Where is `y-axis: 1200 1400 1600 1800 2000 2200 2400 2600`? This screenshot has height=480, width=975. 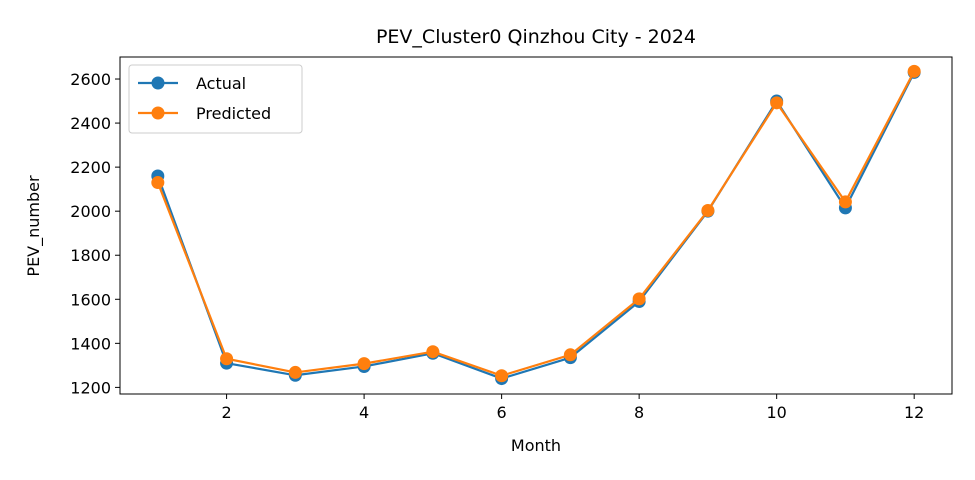
y-axis: 1200 1400 1600 1800 2000 2200 2400 2600 is located at coordinates (95, 233).